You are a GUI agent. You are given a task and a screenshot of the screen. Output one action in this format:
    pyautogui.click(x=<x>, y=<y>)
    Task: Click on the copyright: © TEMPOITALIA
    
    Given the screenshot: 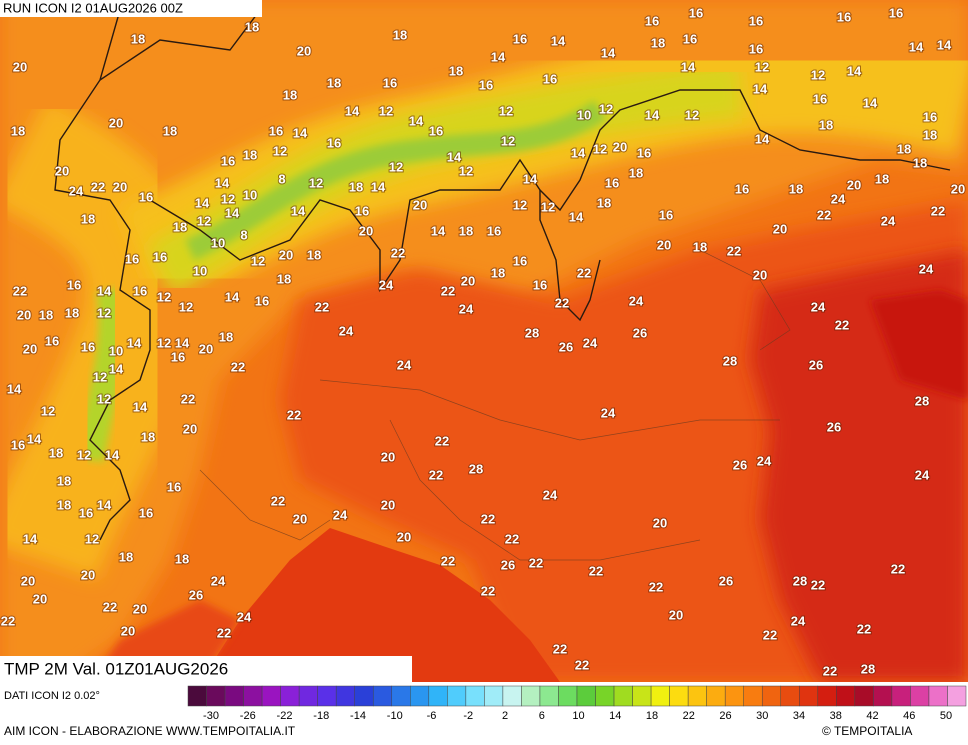 What is the action you would take?
    pyautogui.click(x=867, y=731)
    